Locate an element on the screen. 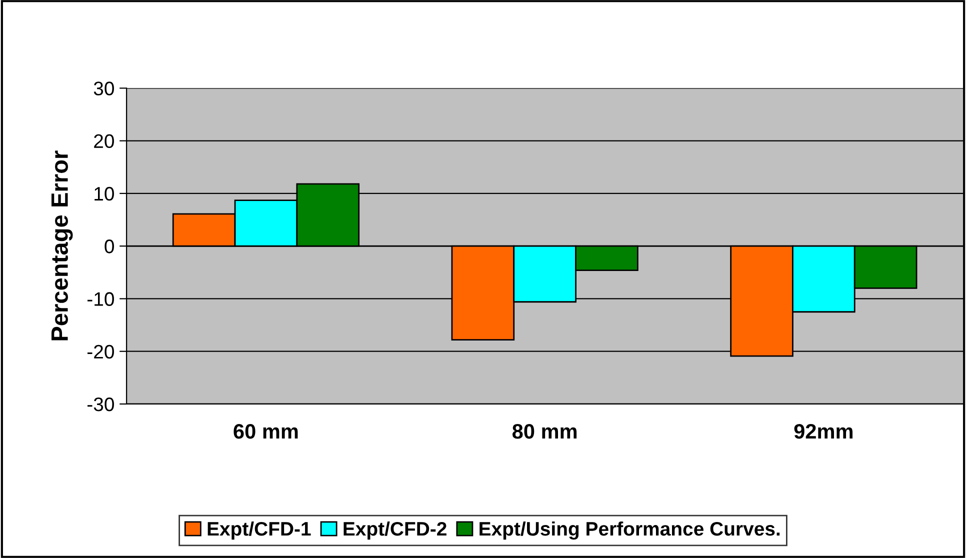 The image size is (966, 558). y-axis-title: Percentage Error is located at coordinates (62, 245).